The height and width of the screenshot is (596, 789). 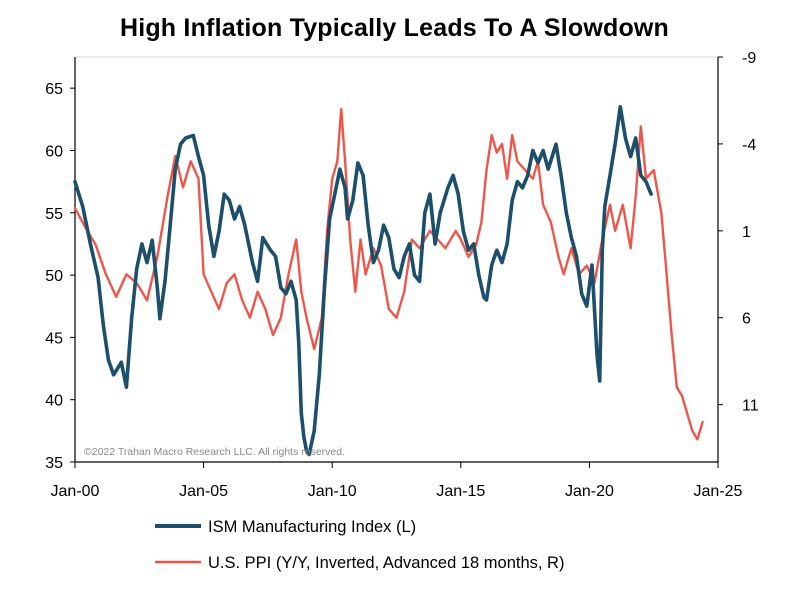 What do you see at coordinates (738, 232) in the screenshot?
I see `right-axis: -9 -4 1 6 11` at bounding box center [738, 232].